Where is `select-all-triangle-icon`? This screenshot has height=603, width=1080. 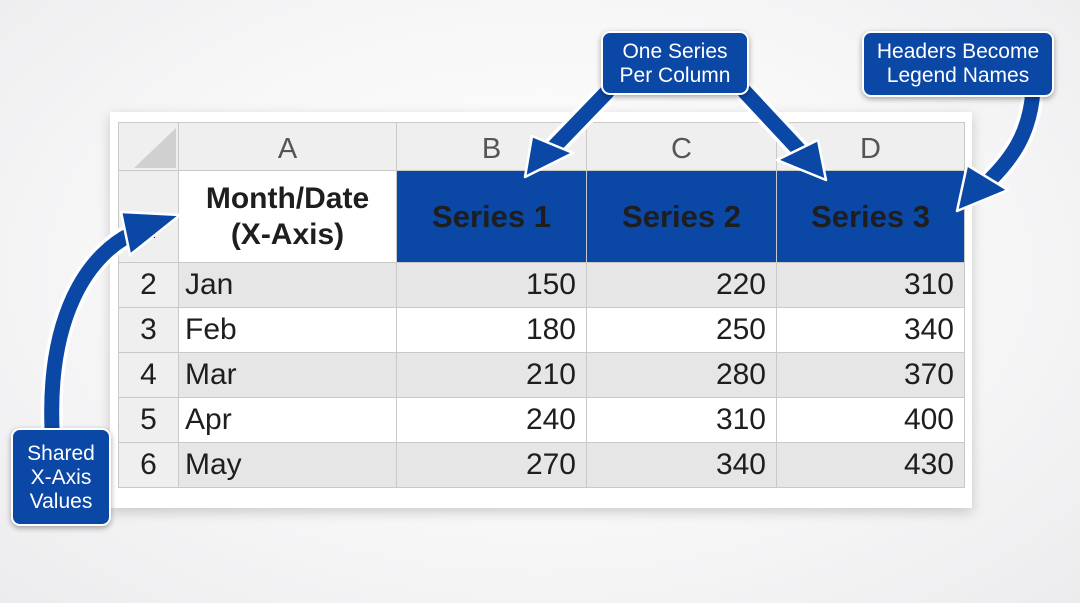
select-all-triangle-icon is located at coordinates (155, 148).